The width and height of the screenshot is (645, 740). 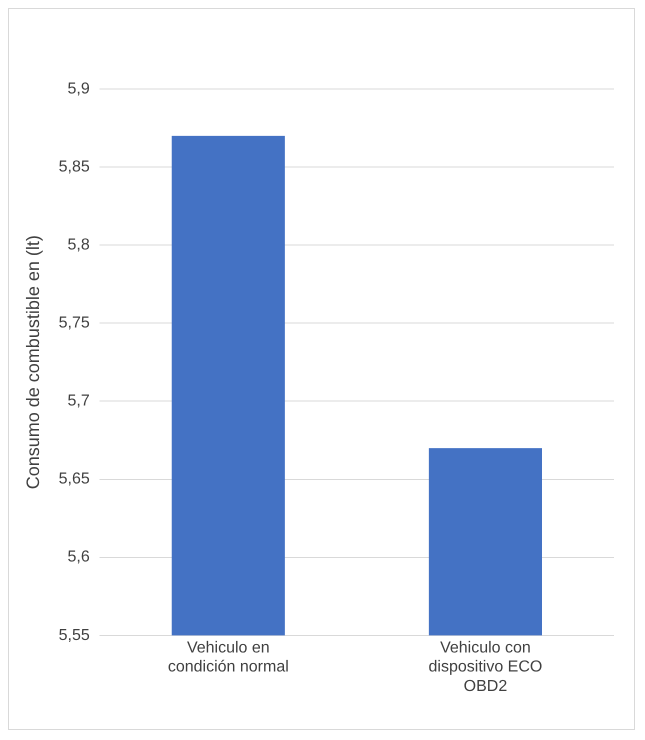 I want to click on y-tick-label: 5,6, so click(x=78, y=557).